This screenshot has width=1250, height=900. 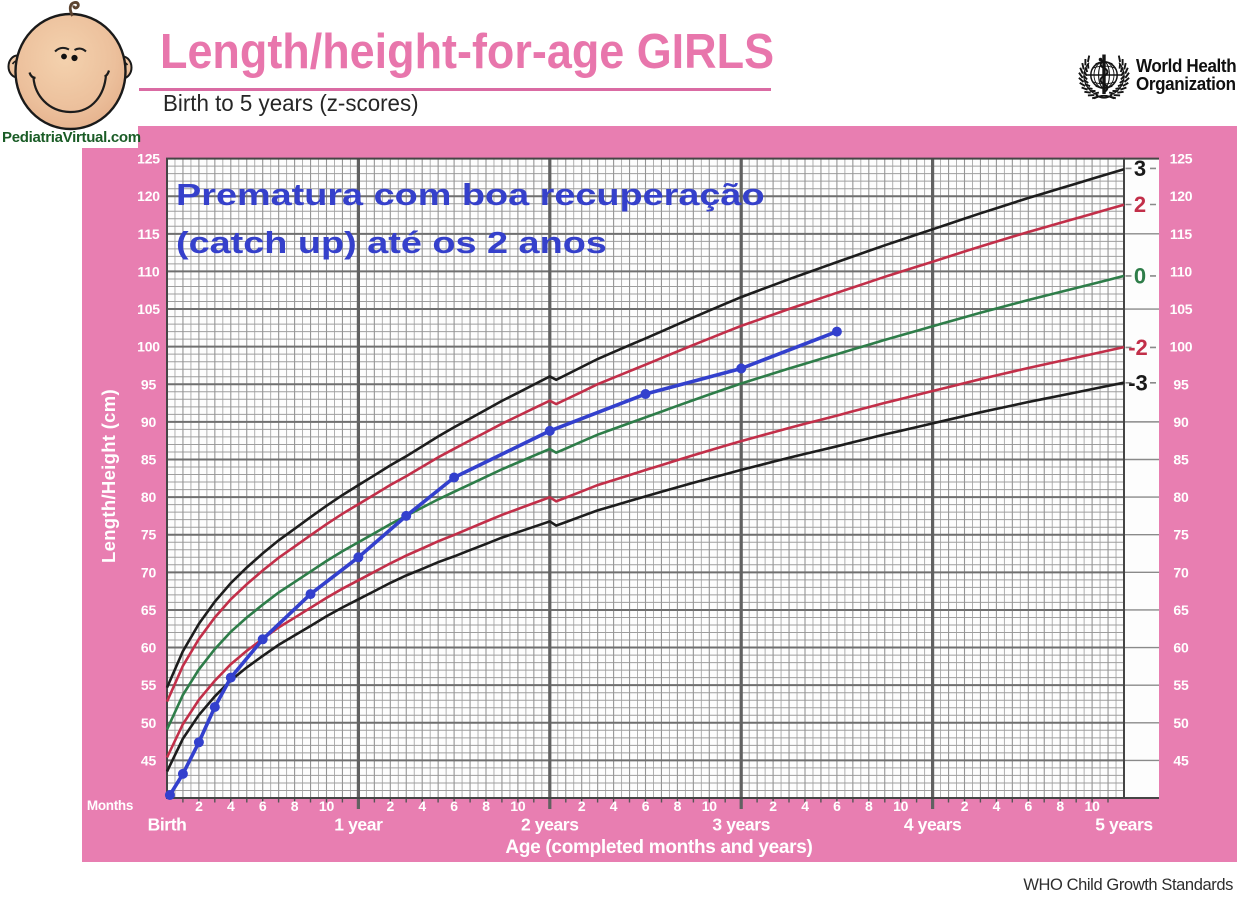 What do you see at coordinates (741, 825) in the screenshot?
I see `svg-text: 3 years` at bounding box center [741, 825].